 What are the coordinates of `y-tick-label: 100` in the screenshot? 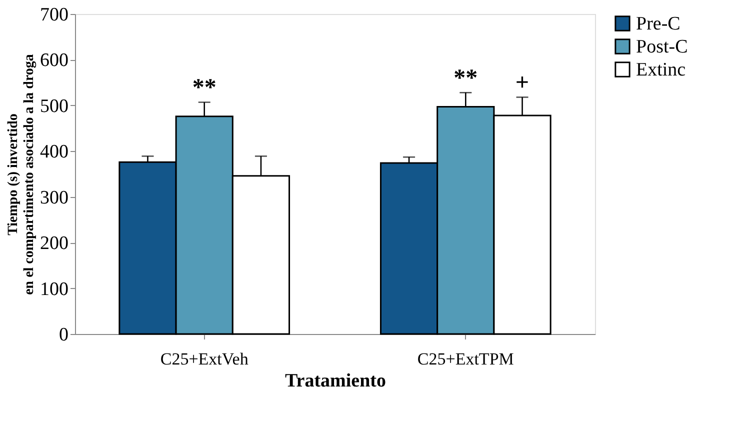 It's located at (54, 289).